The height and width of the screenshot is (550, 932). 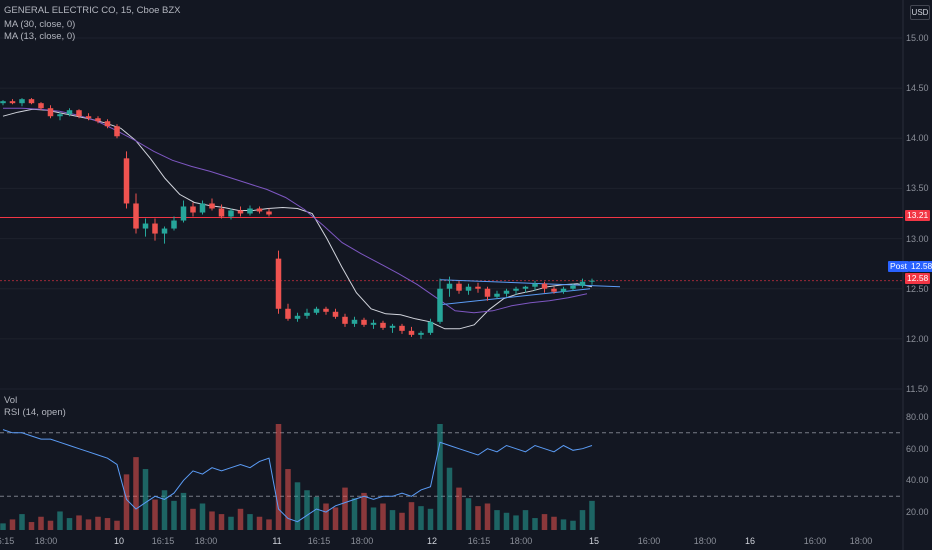 I want to click on price-axis-tick: 15.00, so click(x=917, y=38).